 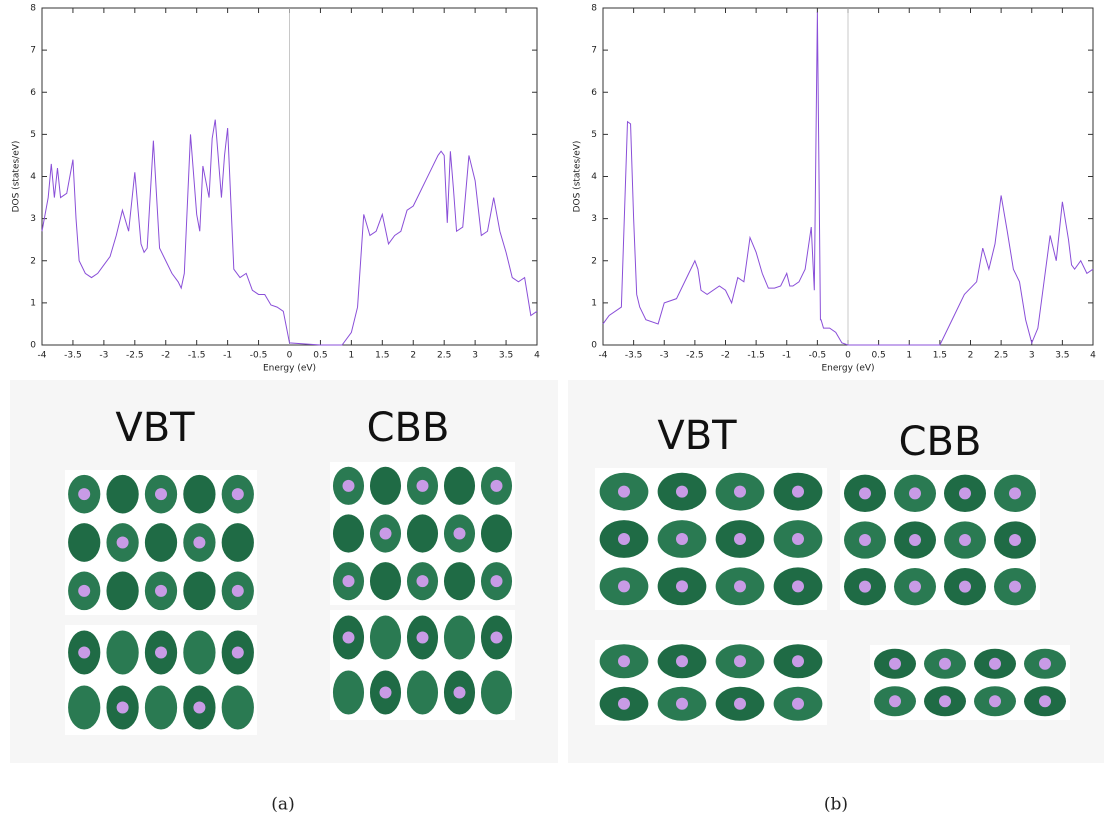 What do you see at coordinates (1093, 356) in the screenshot?
I see `x-tick-label: 4` at bounding box center [1093, 356].